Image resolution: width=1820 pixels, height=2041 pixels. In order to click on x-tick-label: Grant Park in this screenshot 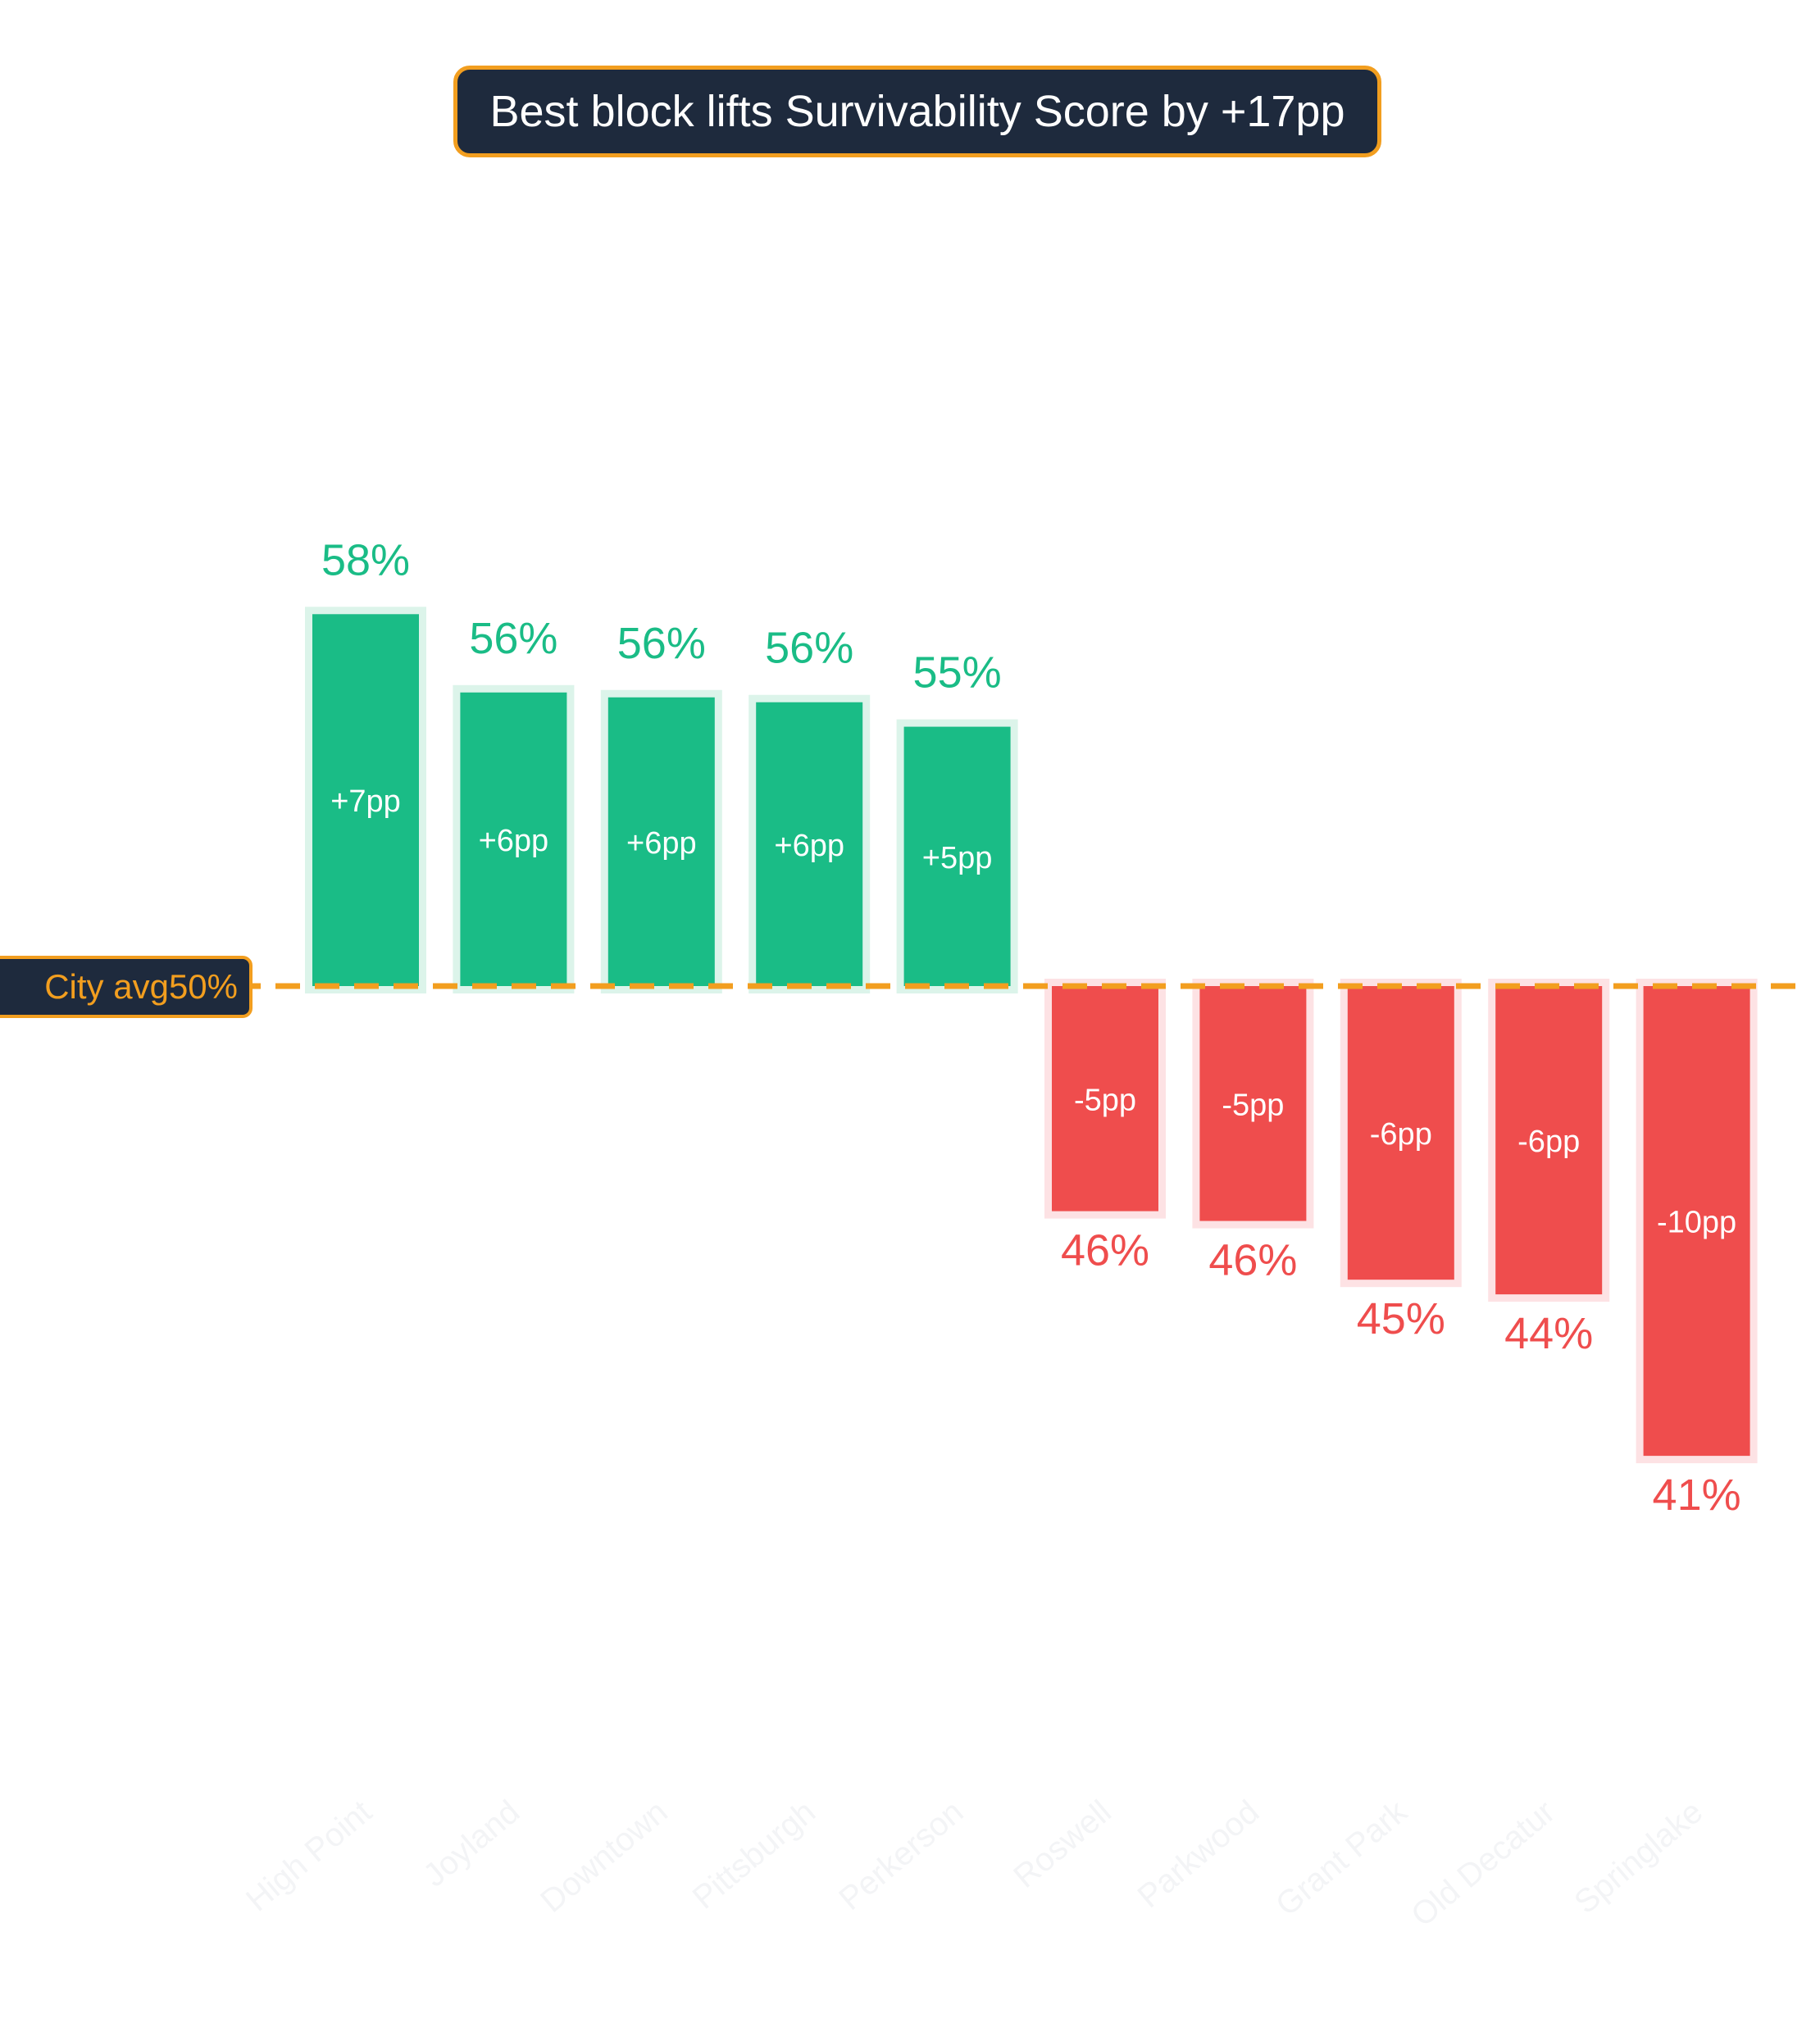, I will do `click(1341, 1859)`.